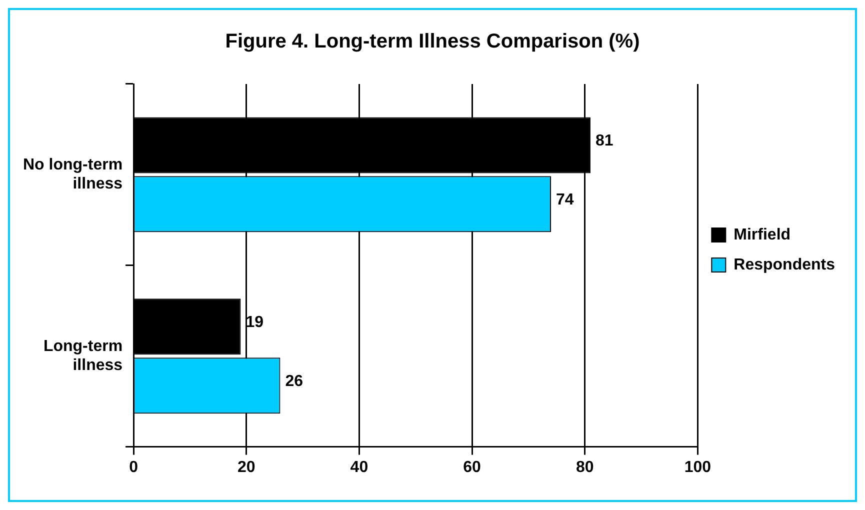 This screenshot has height=510, width=865. Describe the element at coordinates (73, 174) in the screenshot. I see `y-tick-label: No long-term illness` at that location.